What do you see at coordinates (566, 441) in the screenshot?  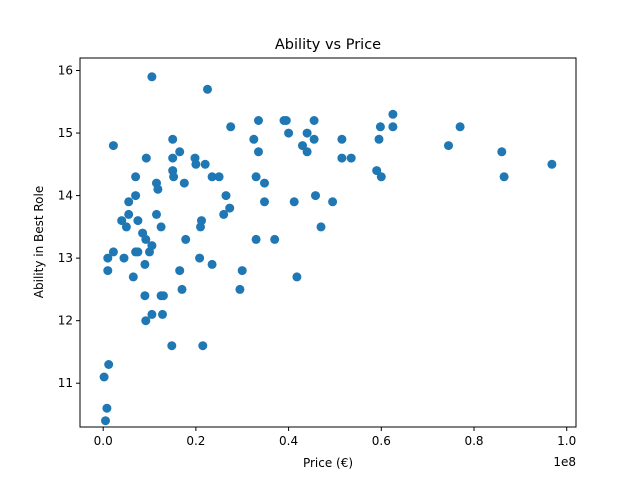 I see `x-tick-label: 1.0` at bounding box center [566, 441].